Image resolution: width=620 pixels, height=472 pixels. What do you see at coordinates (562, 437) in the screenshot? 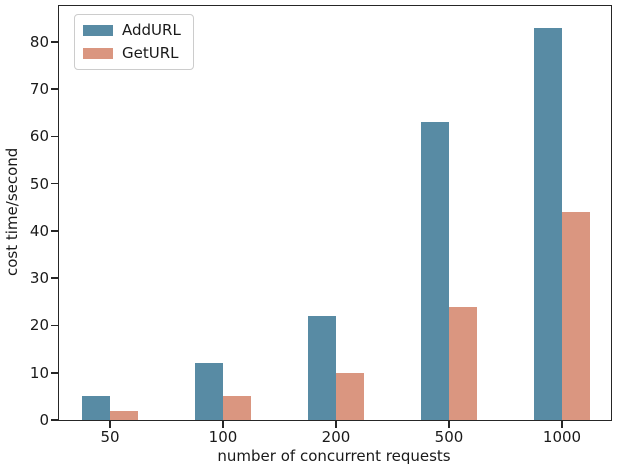
I see `x-tick-label: 1000` at bounding box center [562, 437].